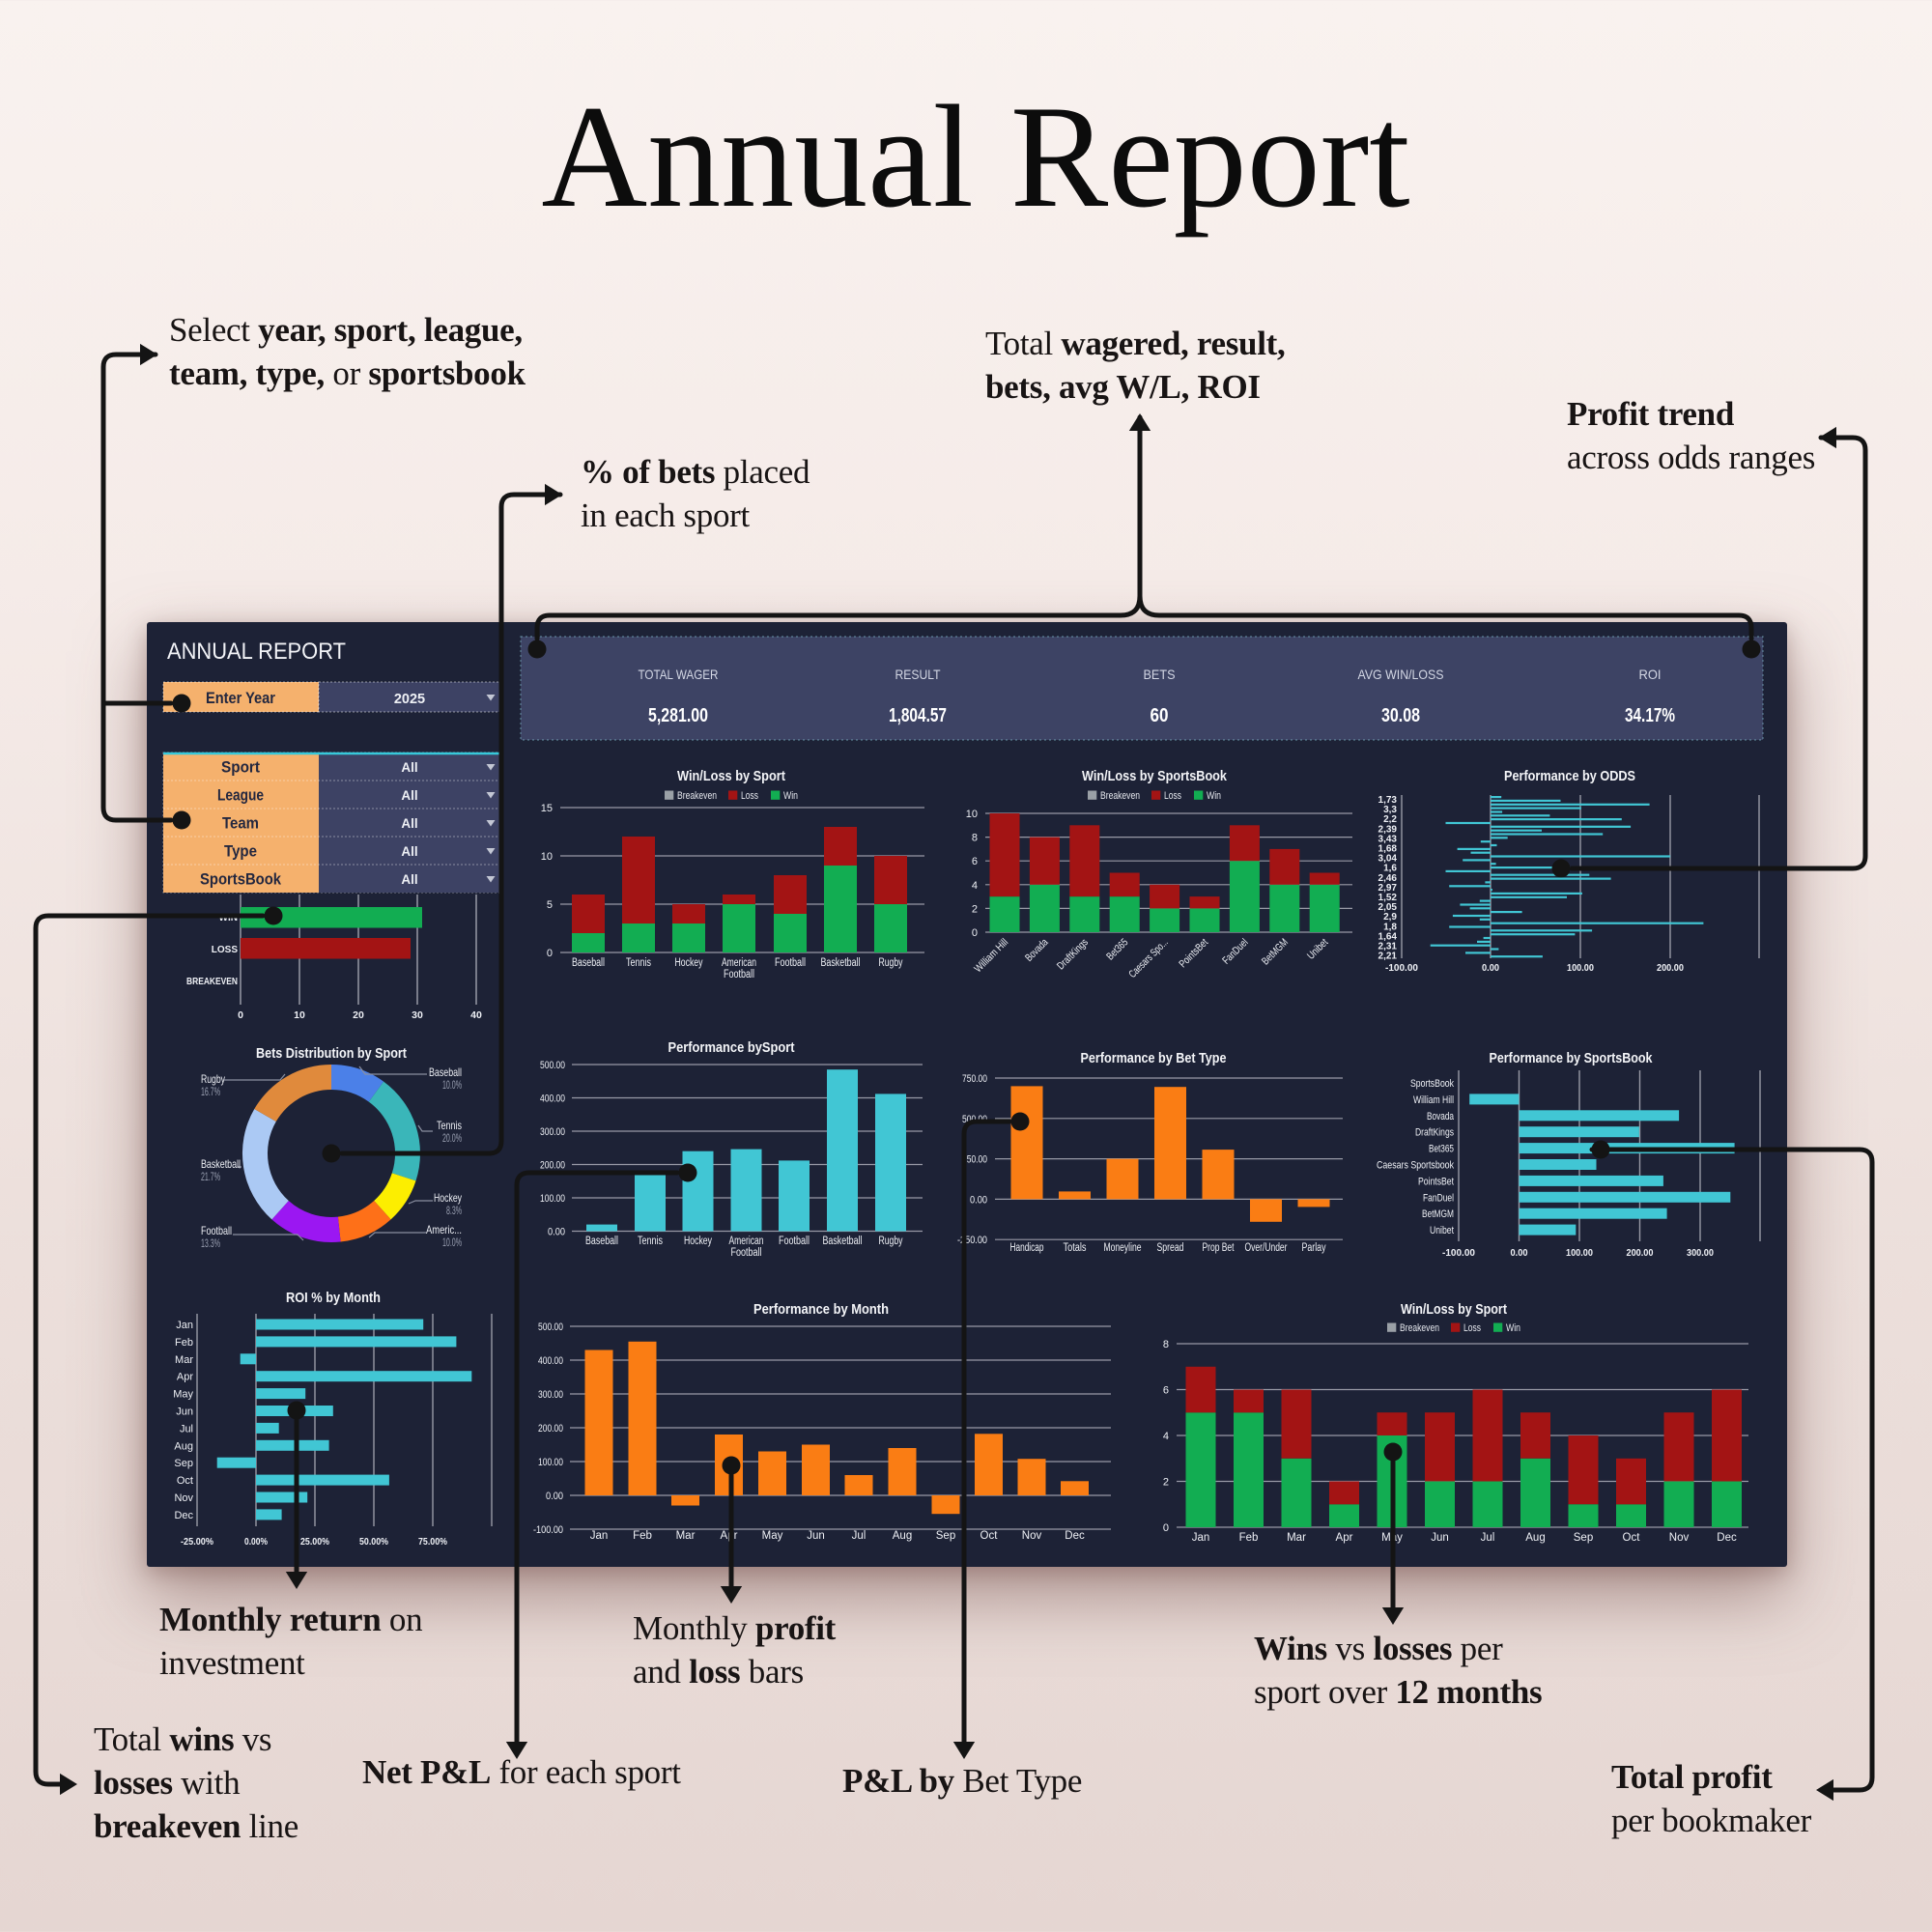 Image resolution: width=1932 pixels, height=1932 pixels. I want to click on svg-text: Hockey, so click(698, 1241).